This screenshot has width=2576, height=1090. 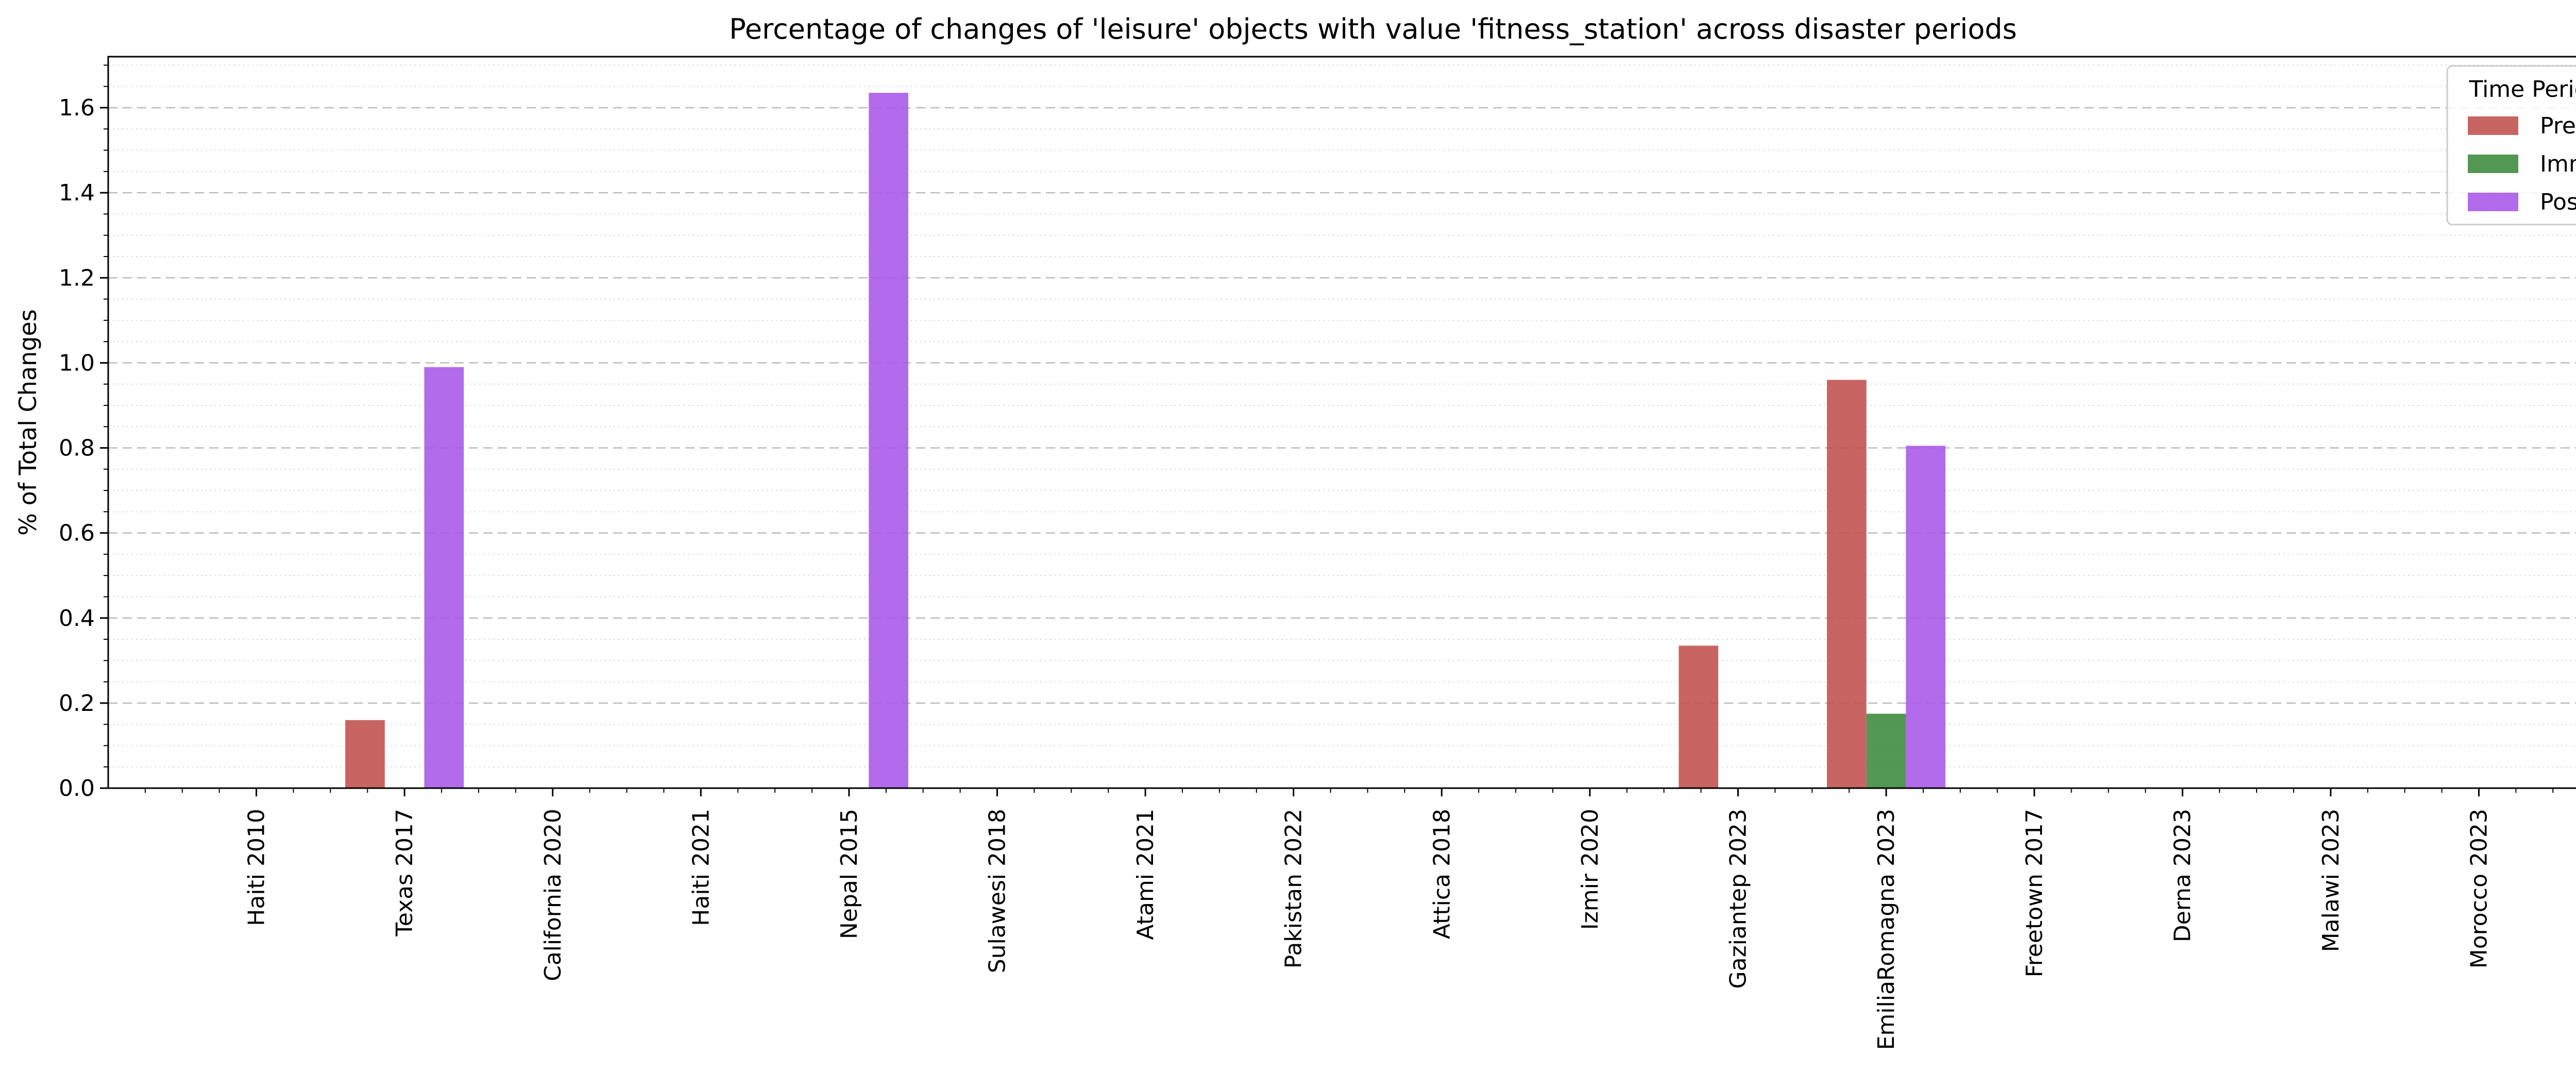 I want to click on legend-title: Time Period, so click(x=2522, y=89).